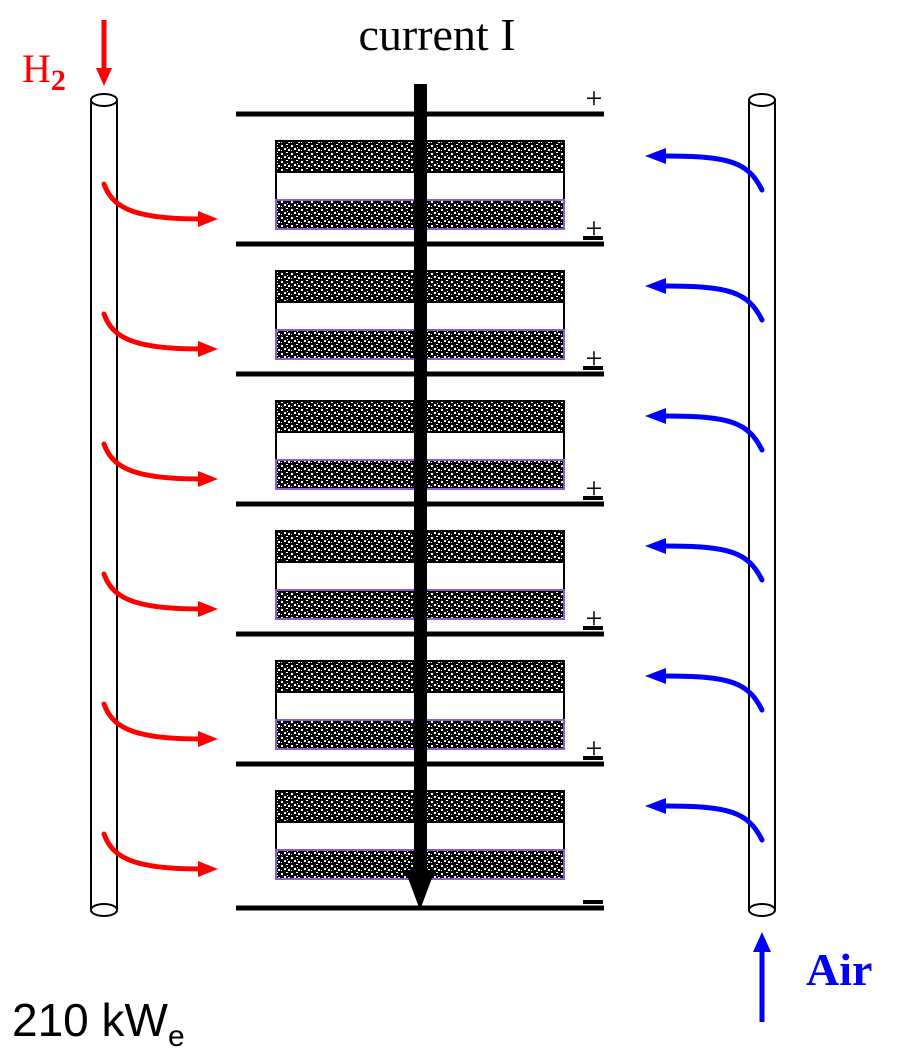 This screenshot has width=917, height=1056. I want to click on current-arrow, so click(420, 497).